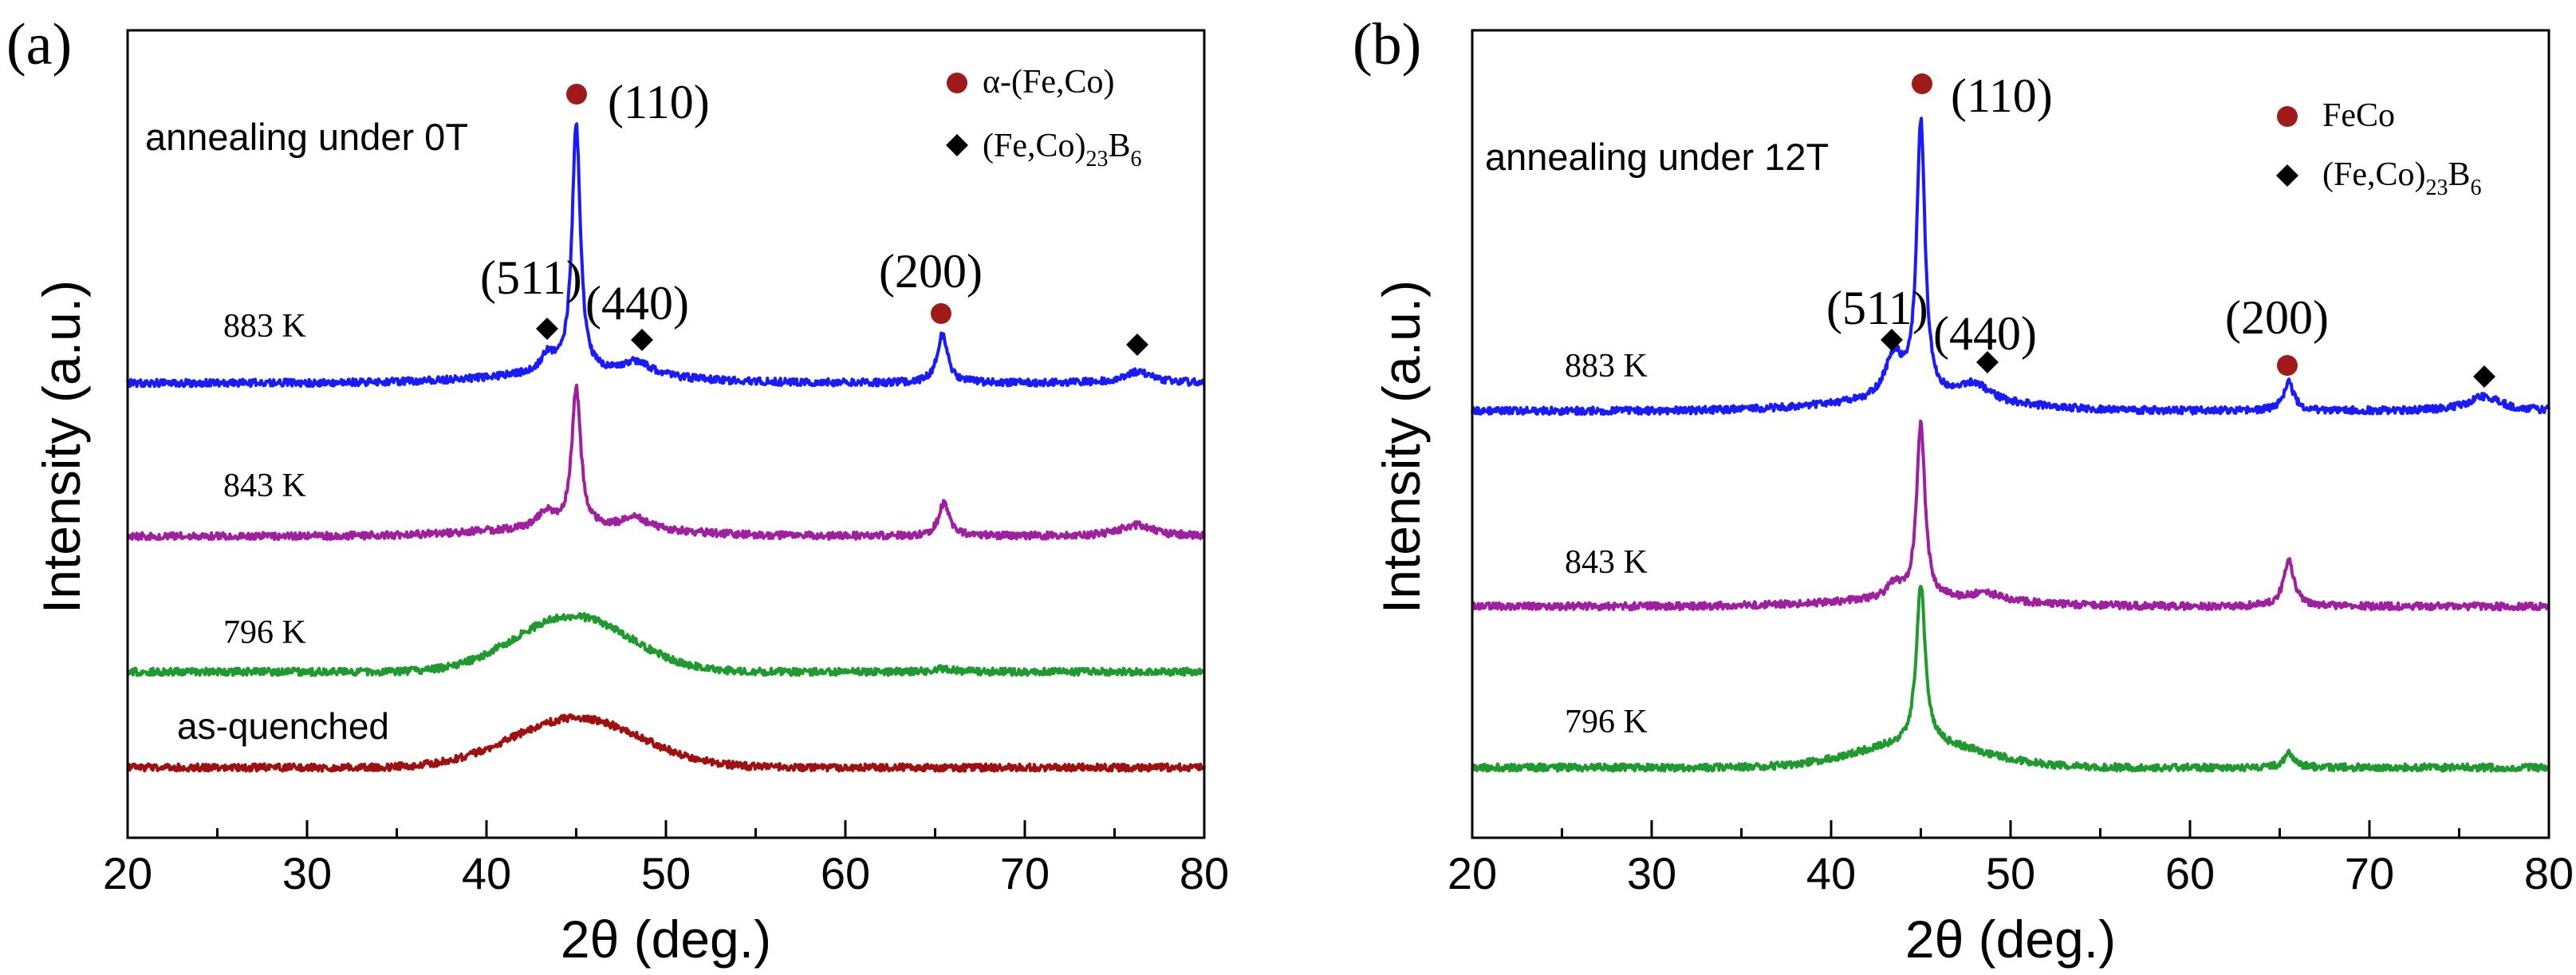 Image resolution: width=2576 pixels, height=975 pixels. I want to click on panel-a-legend-sub-23: 23, so click(1097, 159).